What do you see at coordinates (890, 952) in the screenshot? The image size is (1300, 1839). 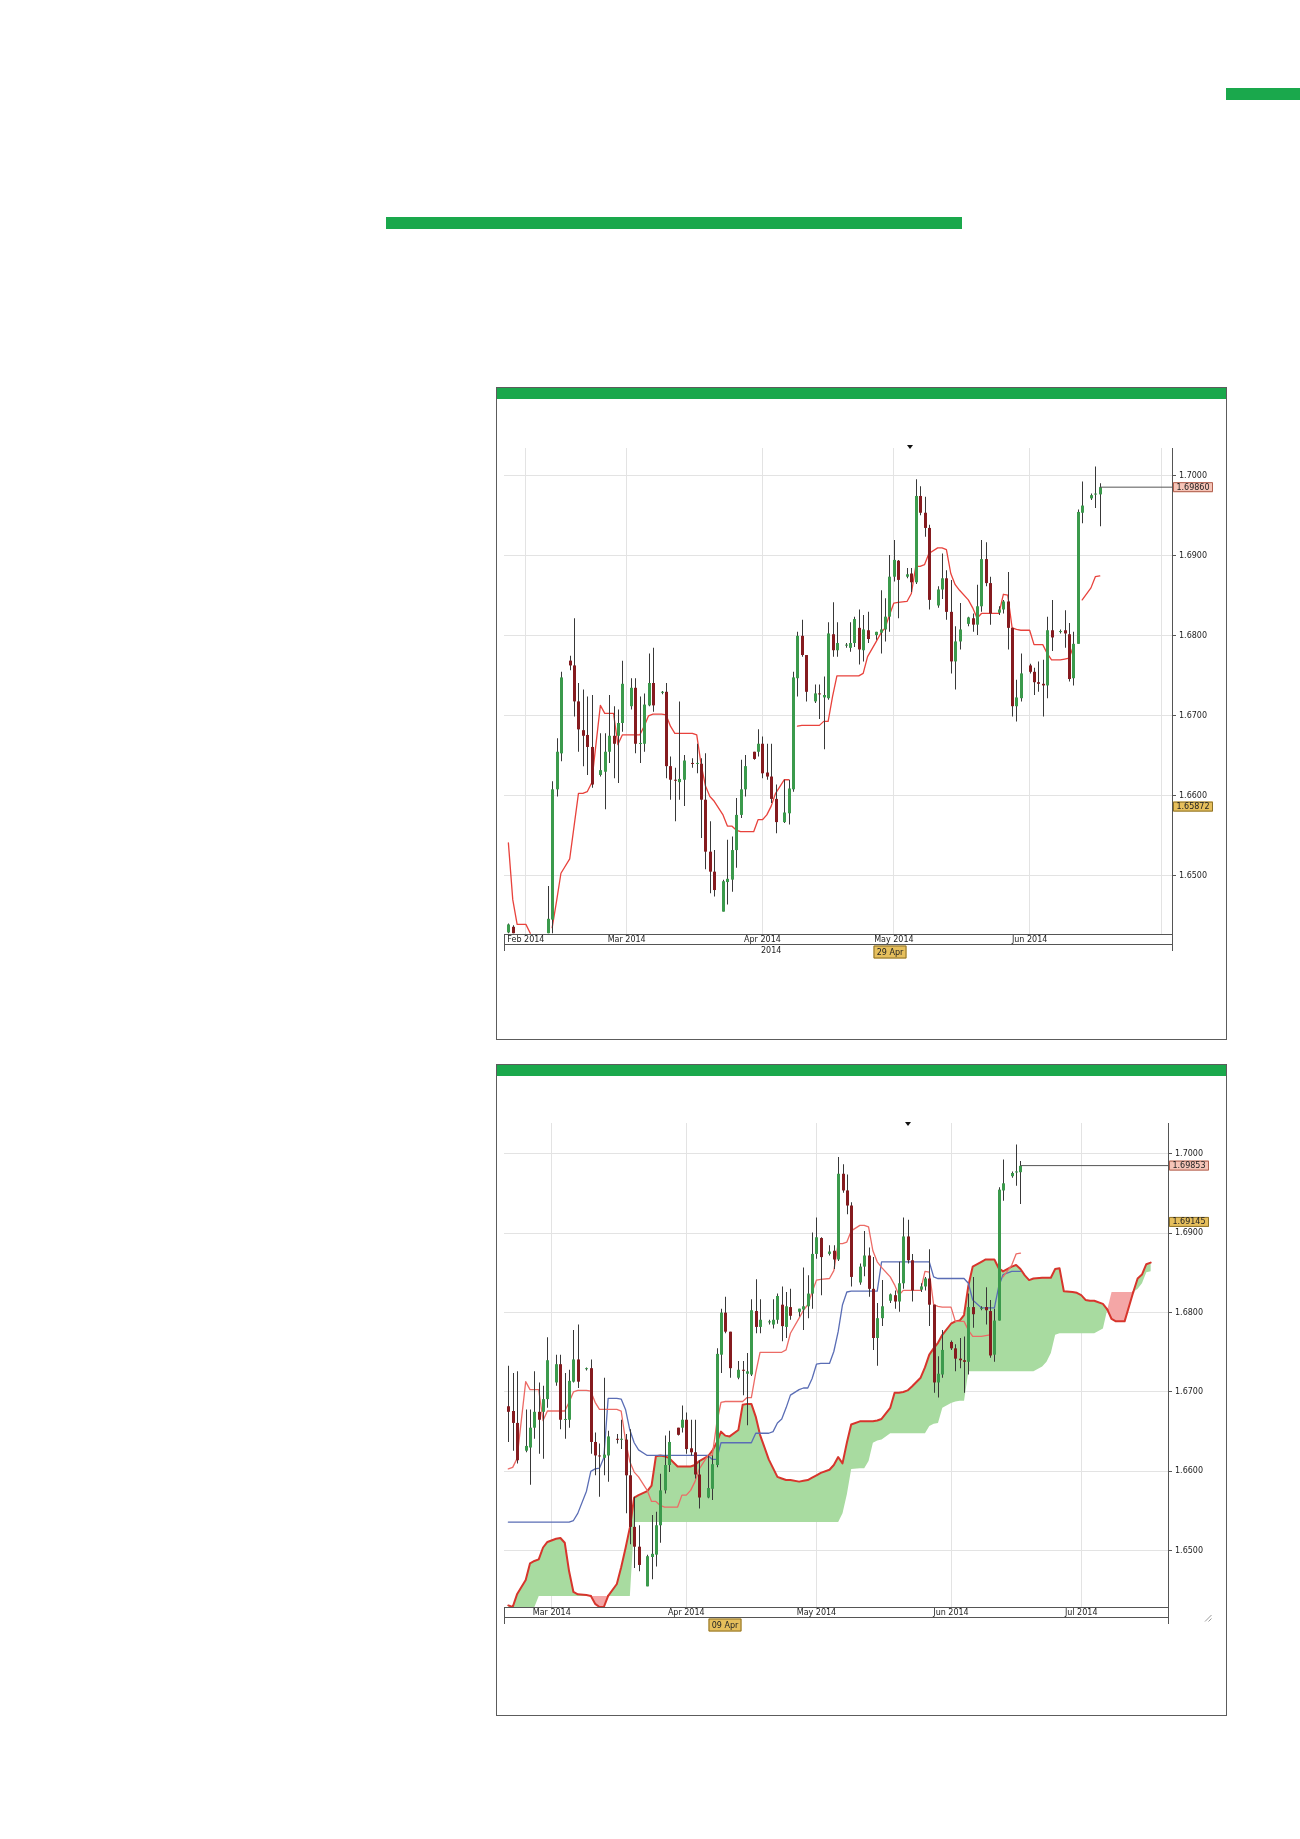 I see `text: 29 Apr` at bounding box center [890, 952].